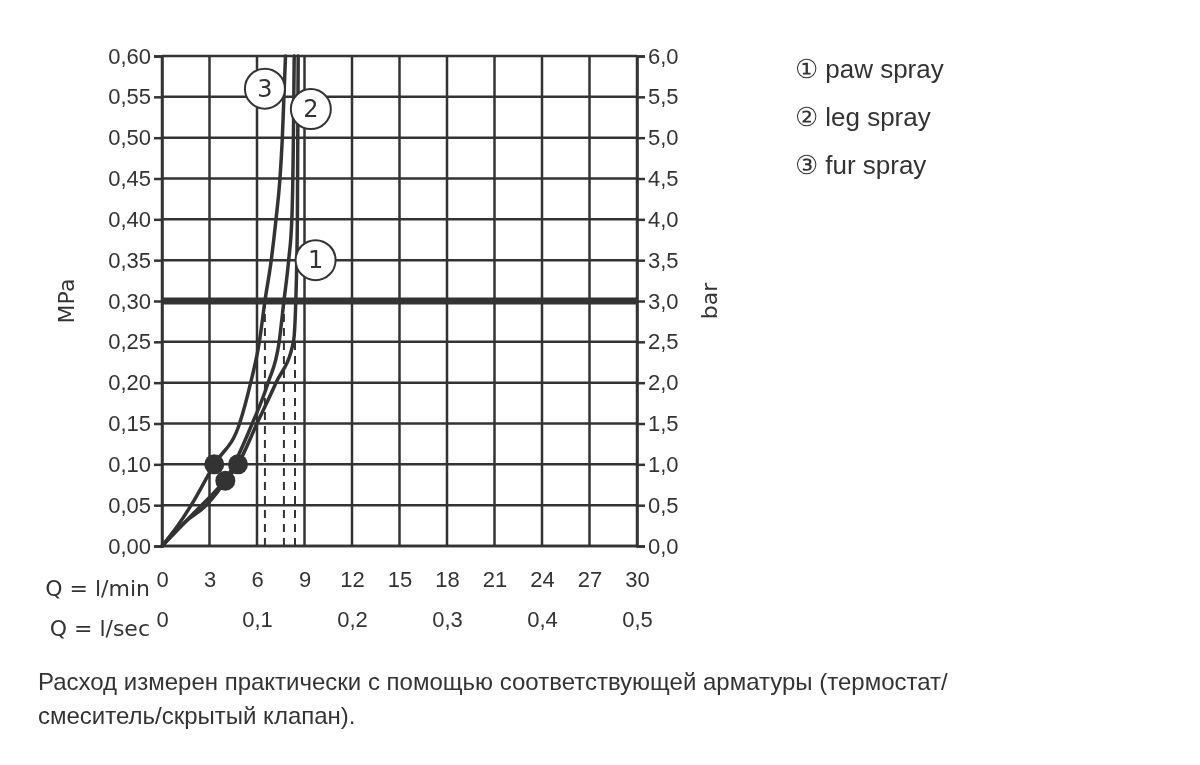 The height and width of the screenshot is (765, 1200). Describe the element at coordinates (663, 424) in the screenshot. I see `y2-tick-label: 1,5` at that location.